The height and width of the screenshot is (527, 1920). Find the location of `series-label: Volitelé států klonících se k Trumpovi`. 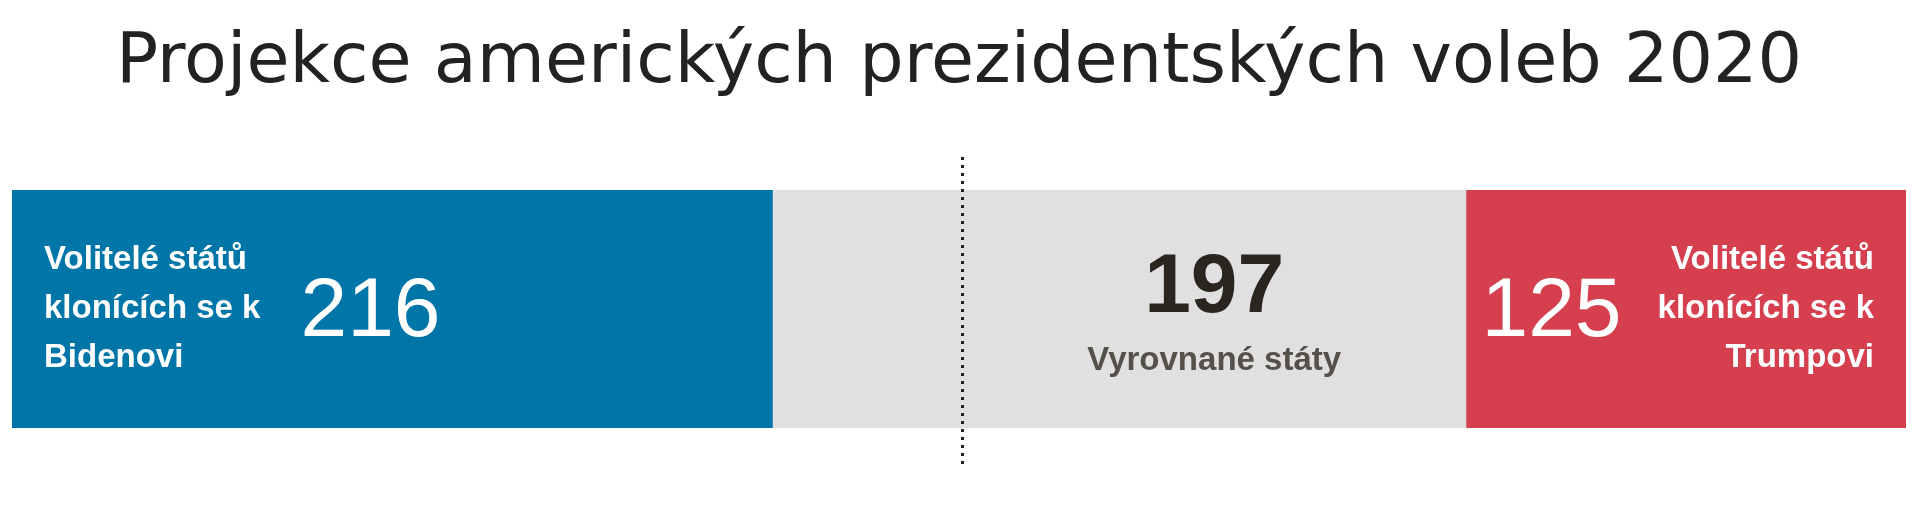

series-label: Volitelé států klonících se k Trumpovi is located at coordinates (1766, 307).